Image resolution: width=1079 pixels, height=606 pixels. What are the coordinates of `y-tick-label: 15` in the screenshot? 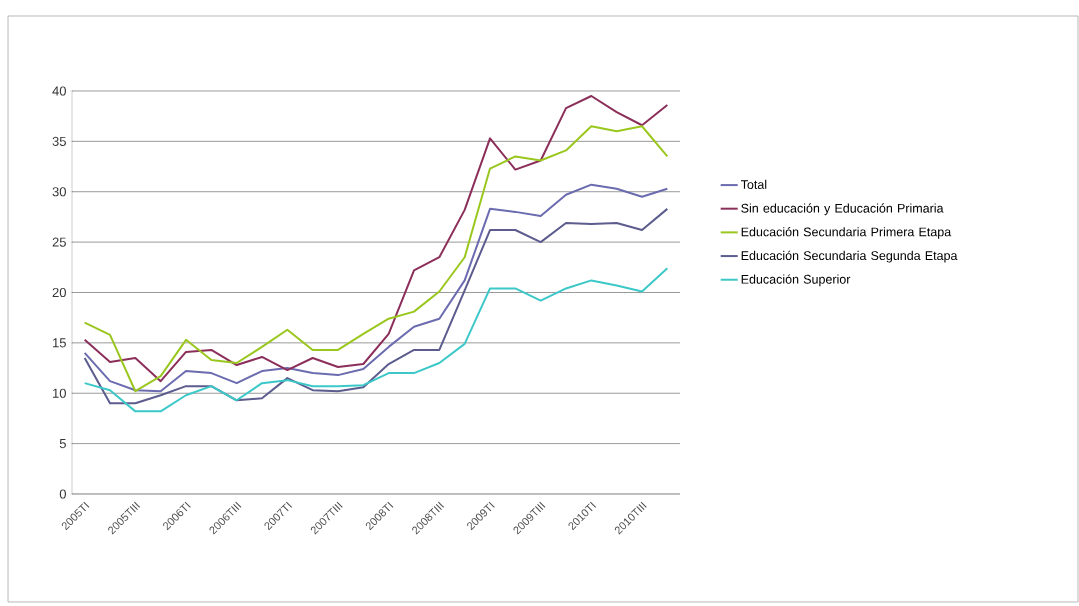 It's located at (59, 343).